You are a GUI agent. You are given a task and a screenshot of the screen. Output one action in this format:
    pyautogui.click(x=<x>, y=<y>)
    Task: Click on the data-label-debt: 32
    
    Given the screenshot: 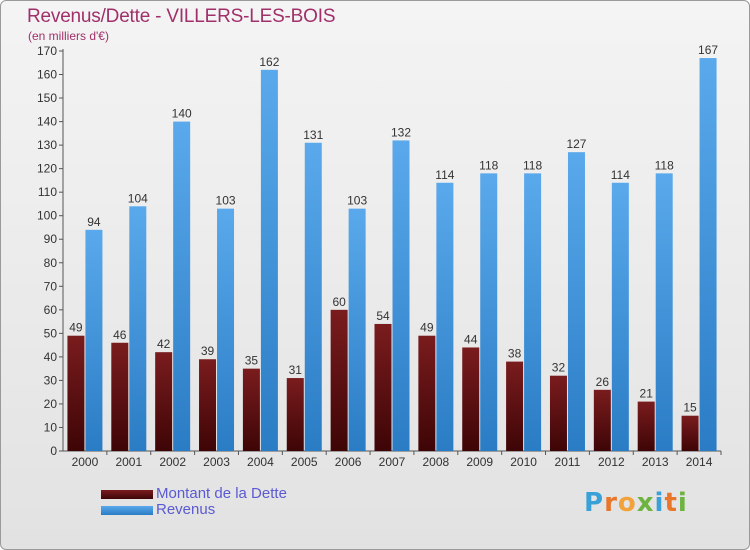 What is the action you would take?
    pyautogui.click(x=559, y=368)
    